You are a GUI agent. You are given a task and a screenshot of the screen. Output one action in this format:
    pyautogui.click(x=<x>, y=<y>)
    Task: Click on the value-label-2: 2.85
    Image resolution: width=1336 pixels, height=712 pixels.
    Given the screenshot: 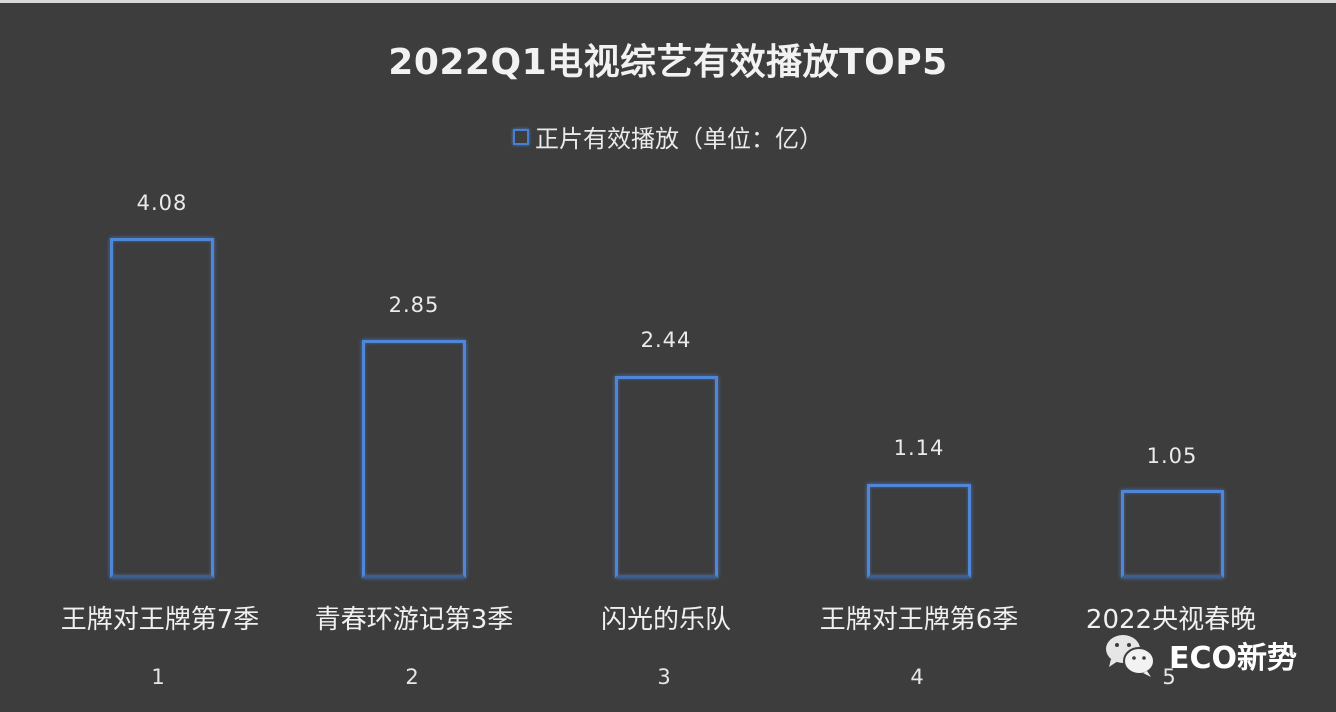 What is the action you would take?
    pyautogui.click(x=414, y=305)
    